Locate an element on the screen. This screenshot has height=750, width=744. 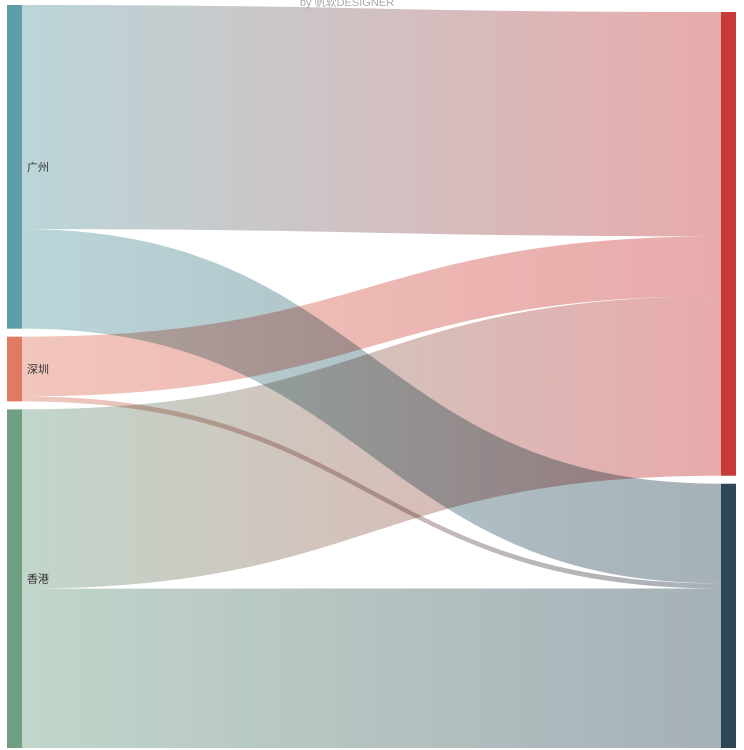
node-label-1: 深圳 is located at coordinates (38, 369).